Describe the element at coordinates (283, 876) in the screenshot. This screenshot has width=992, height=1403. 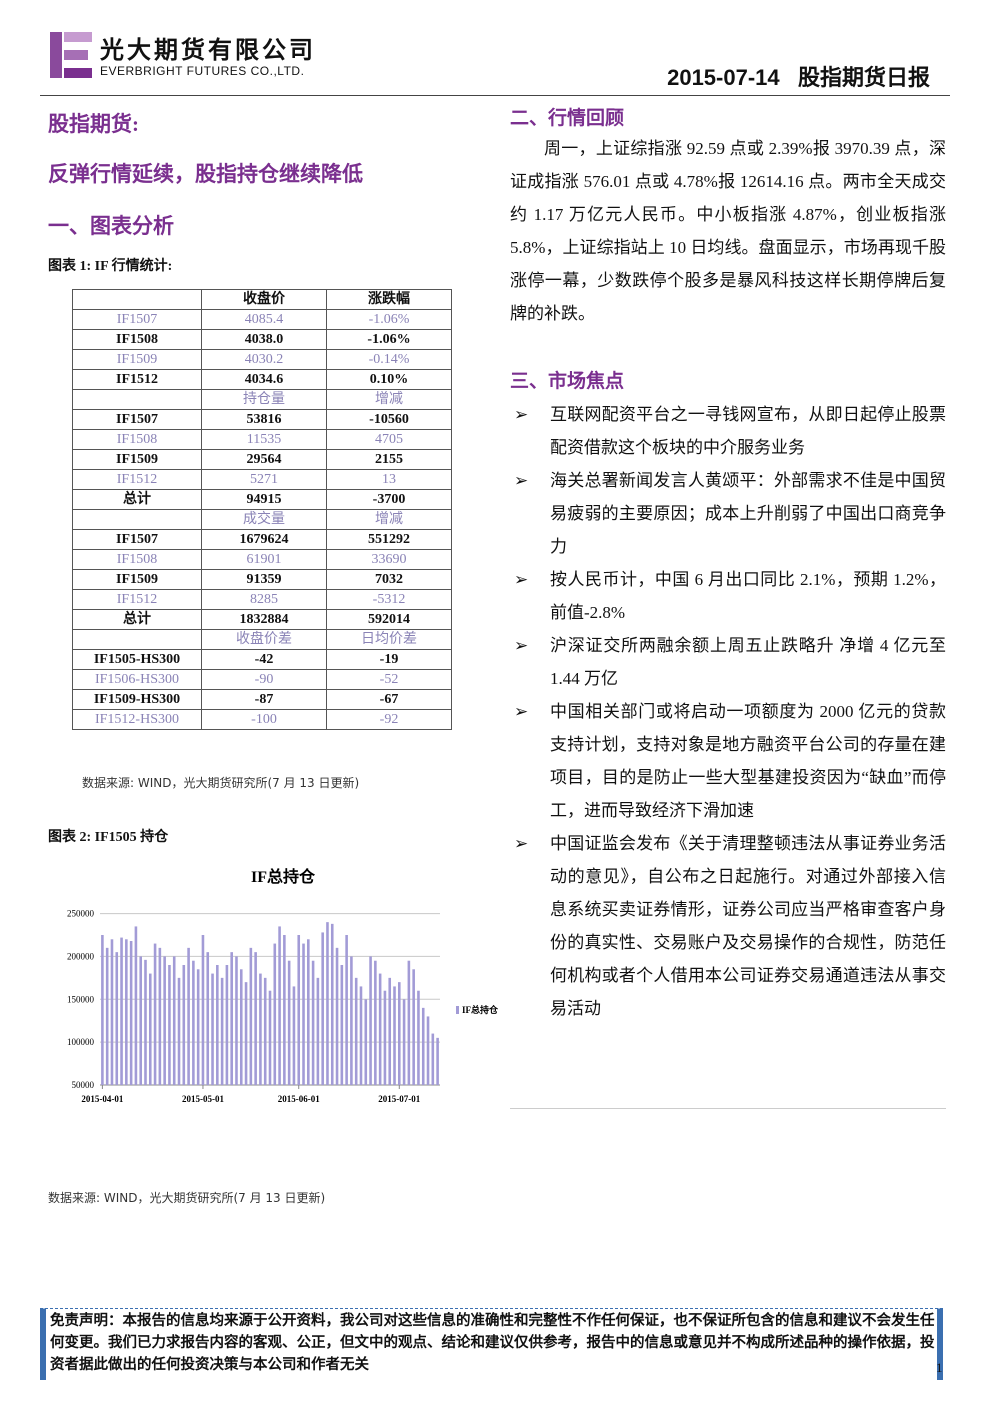
I see `chart-title: IF总持仓` at that location.